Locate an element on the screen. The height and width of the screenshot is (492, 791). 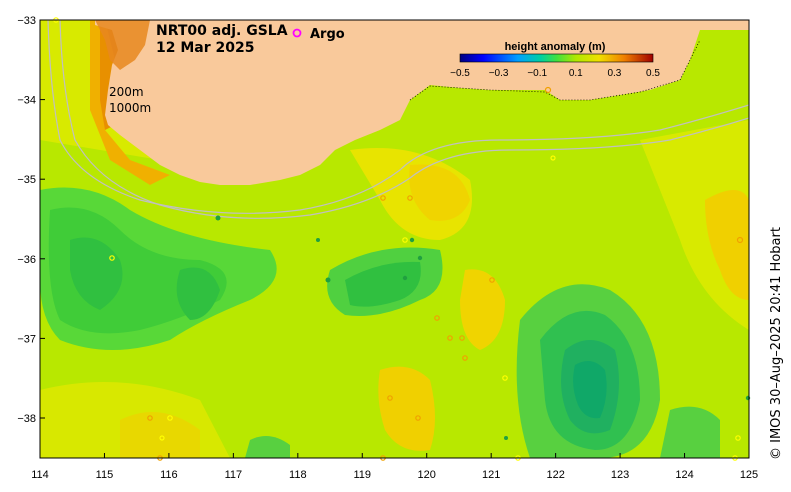
x-axis: 114 115 116 117 118 119 120 121 122 123 124 125 is located at coordinates (394, 467).